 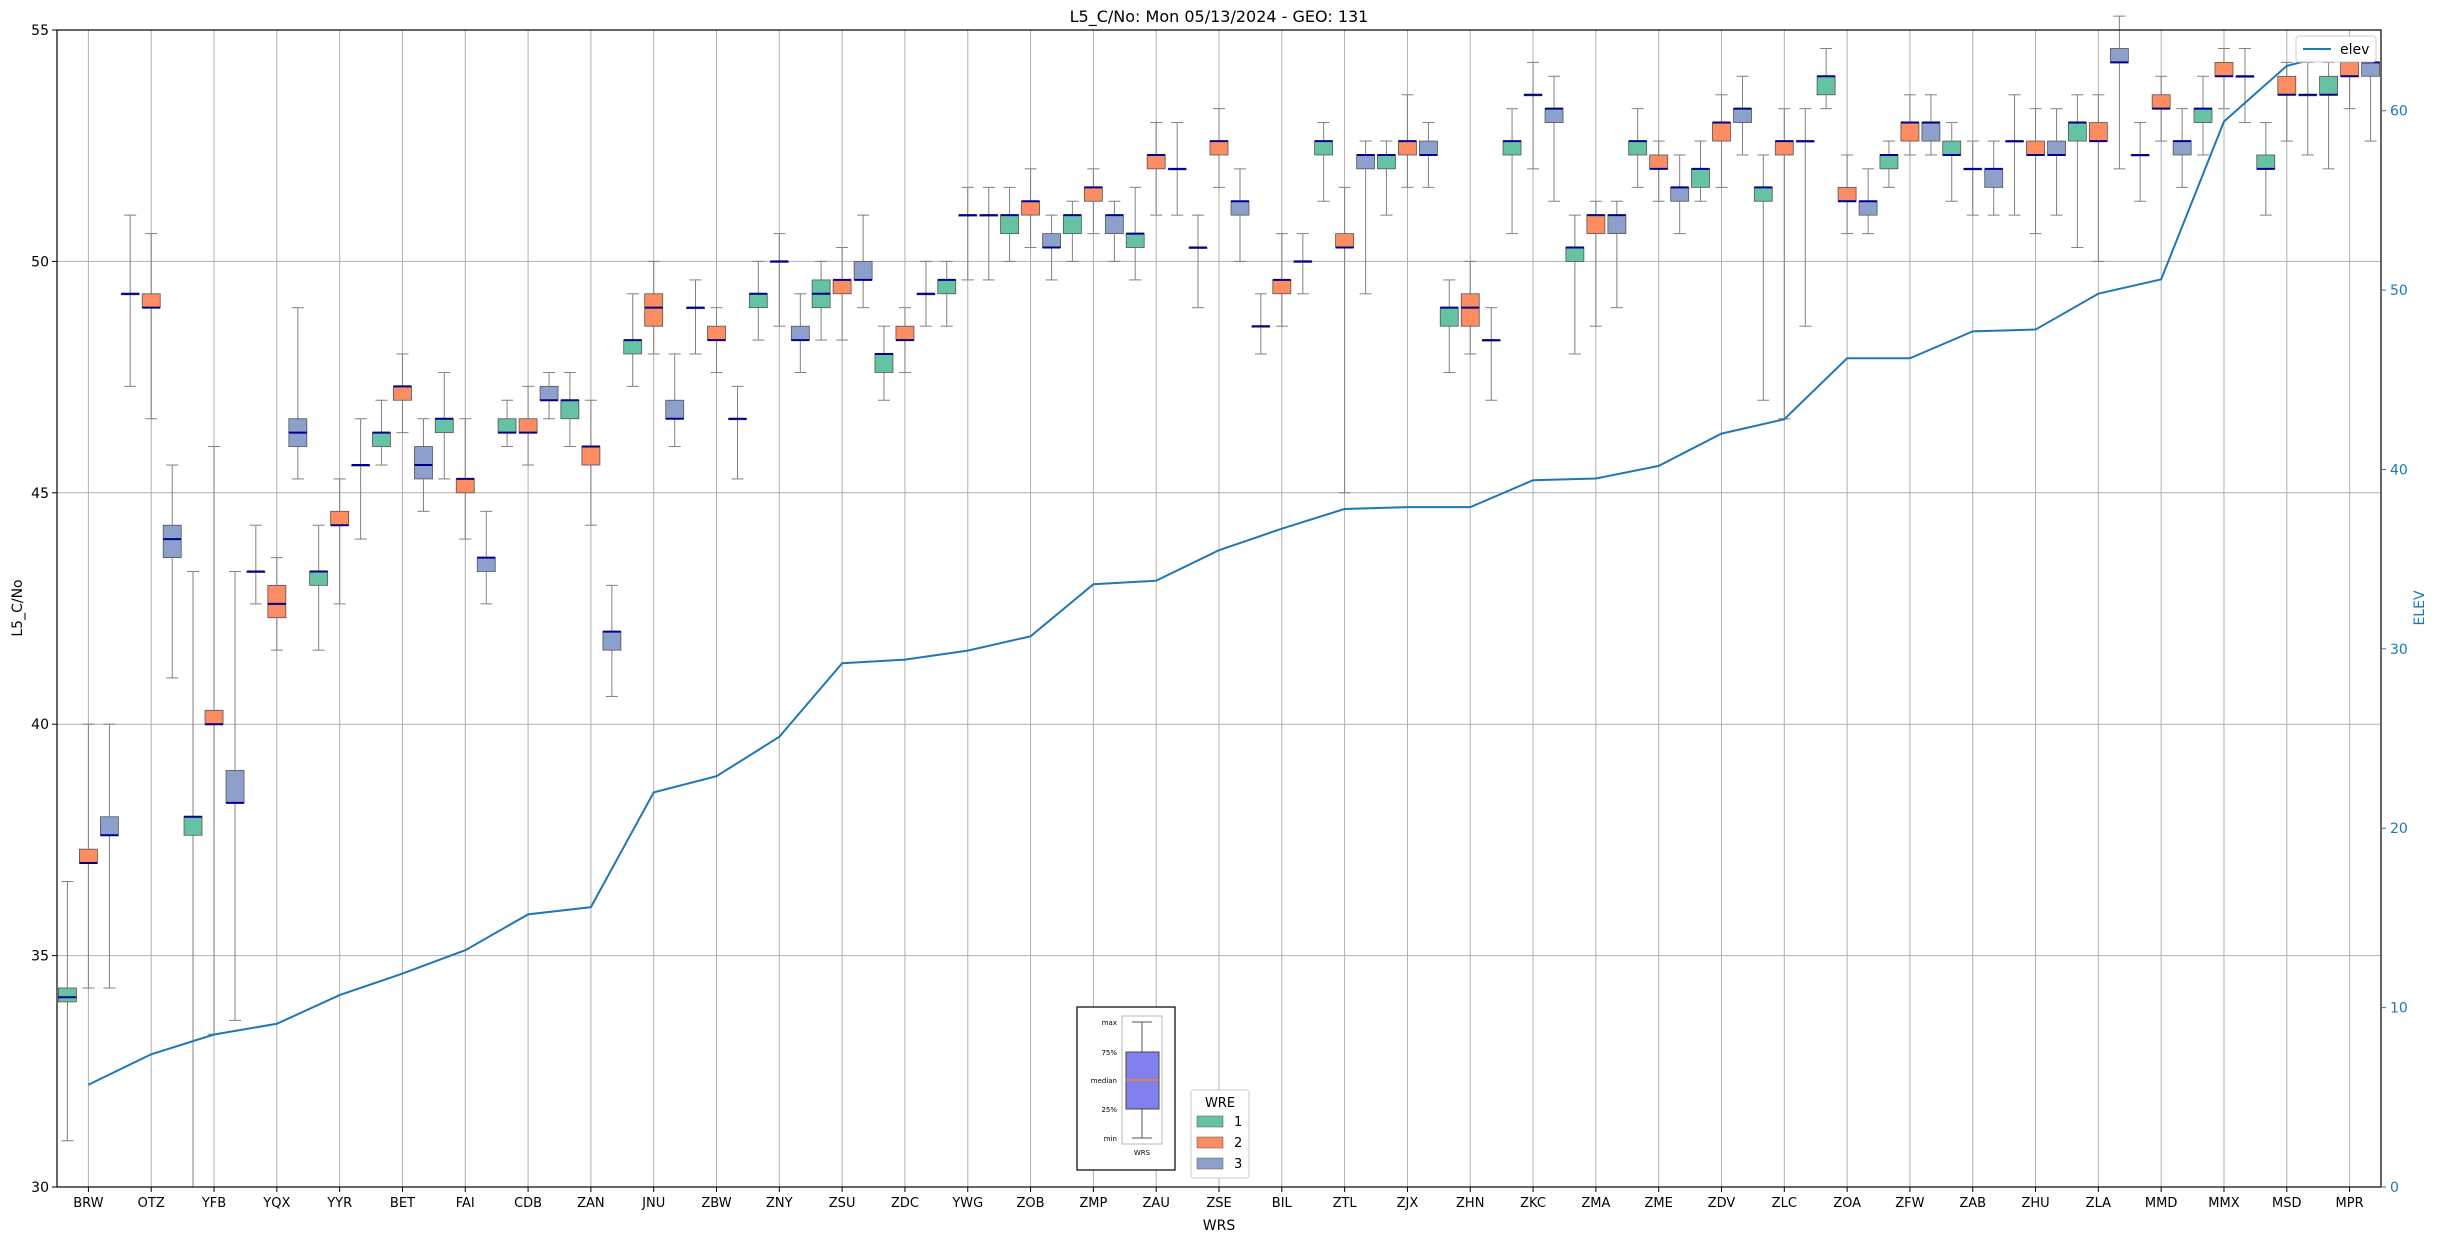 I want to click on wre-legend-label-3: 3, so click(x=1238, y=1164).